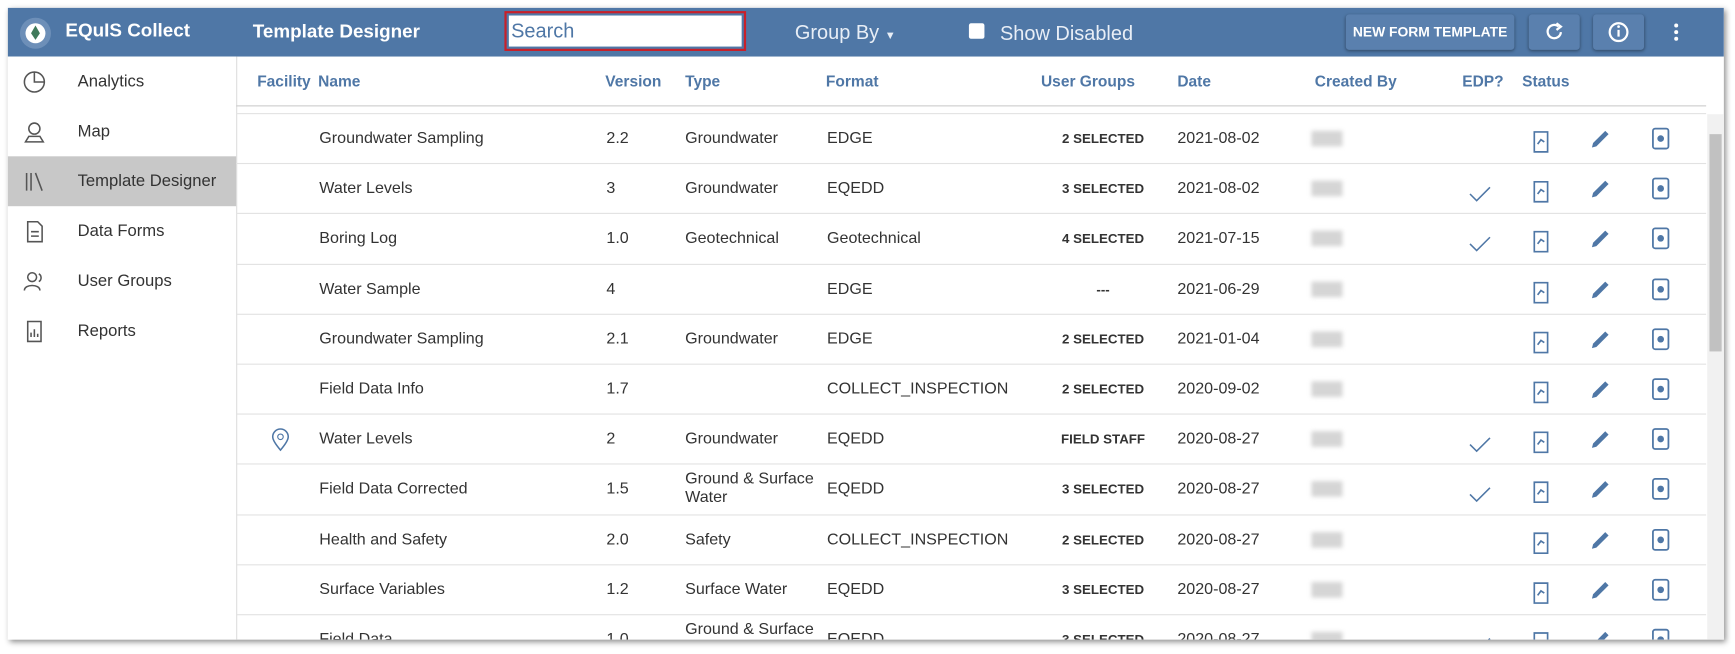 This screenshot has height=654, width=1735. I want to click on template-format: Geotechnical, so click(874, 238).